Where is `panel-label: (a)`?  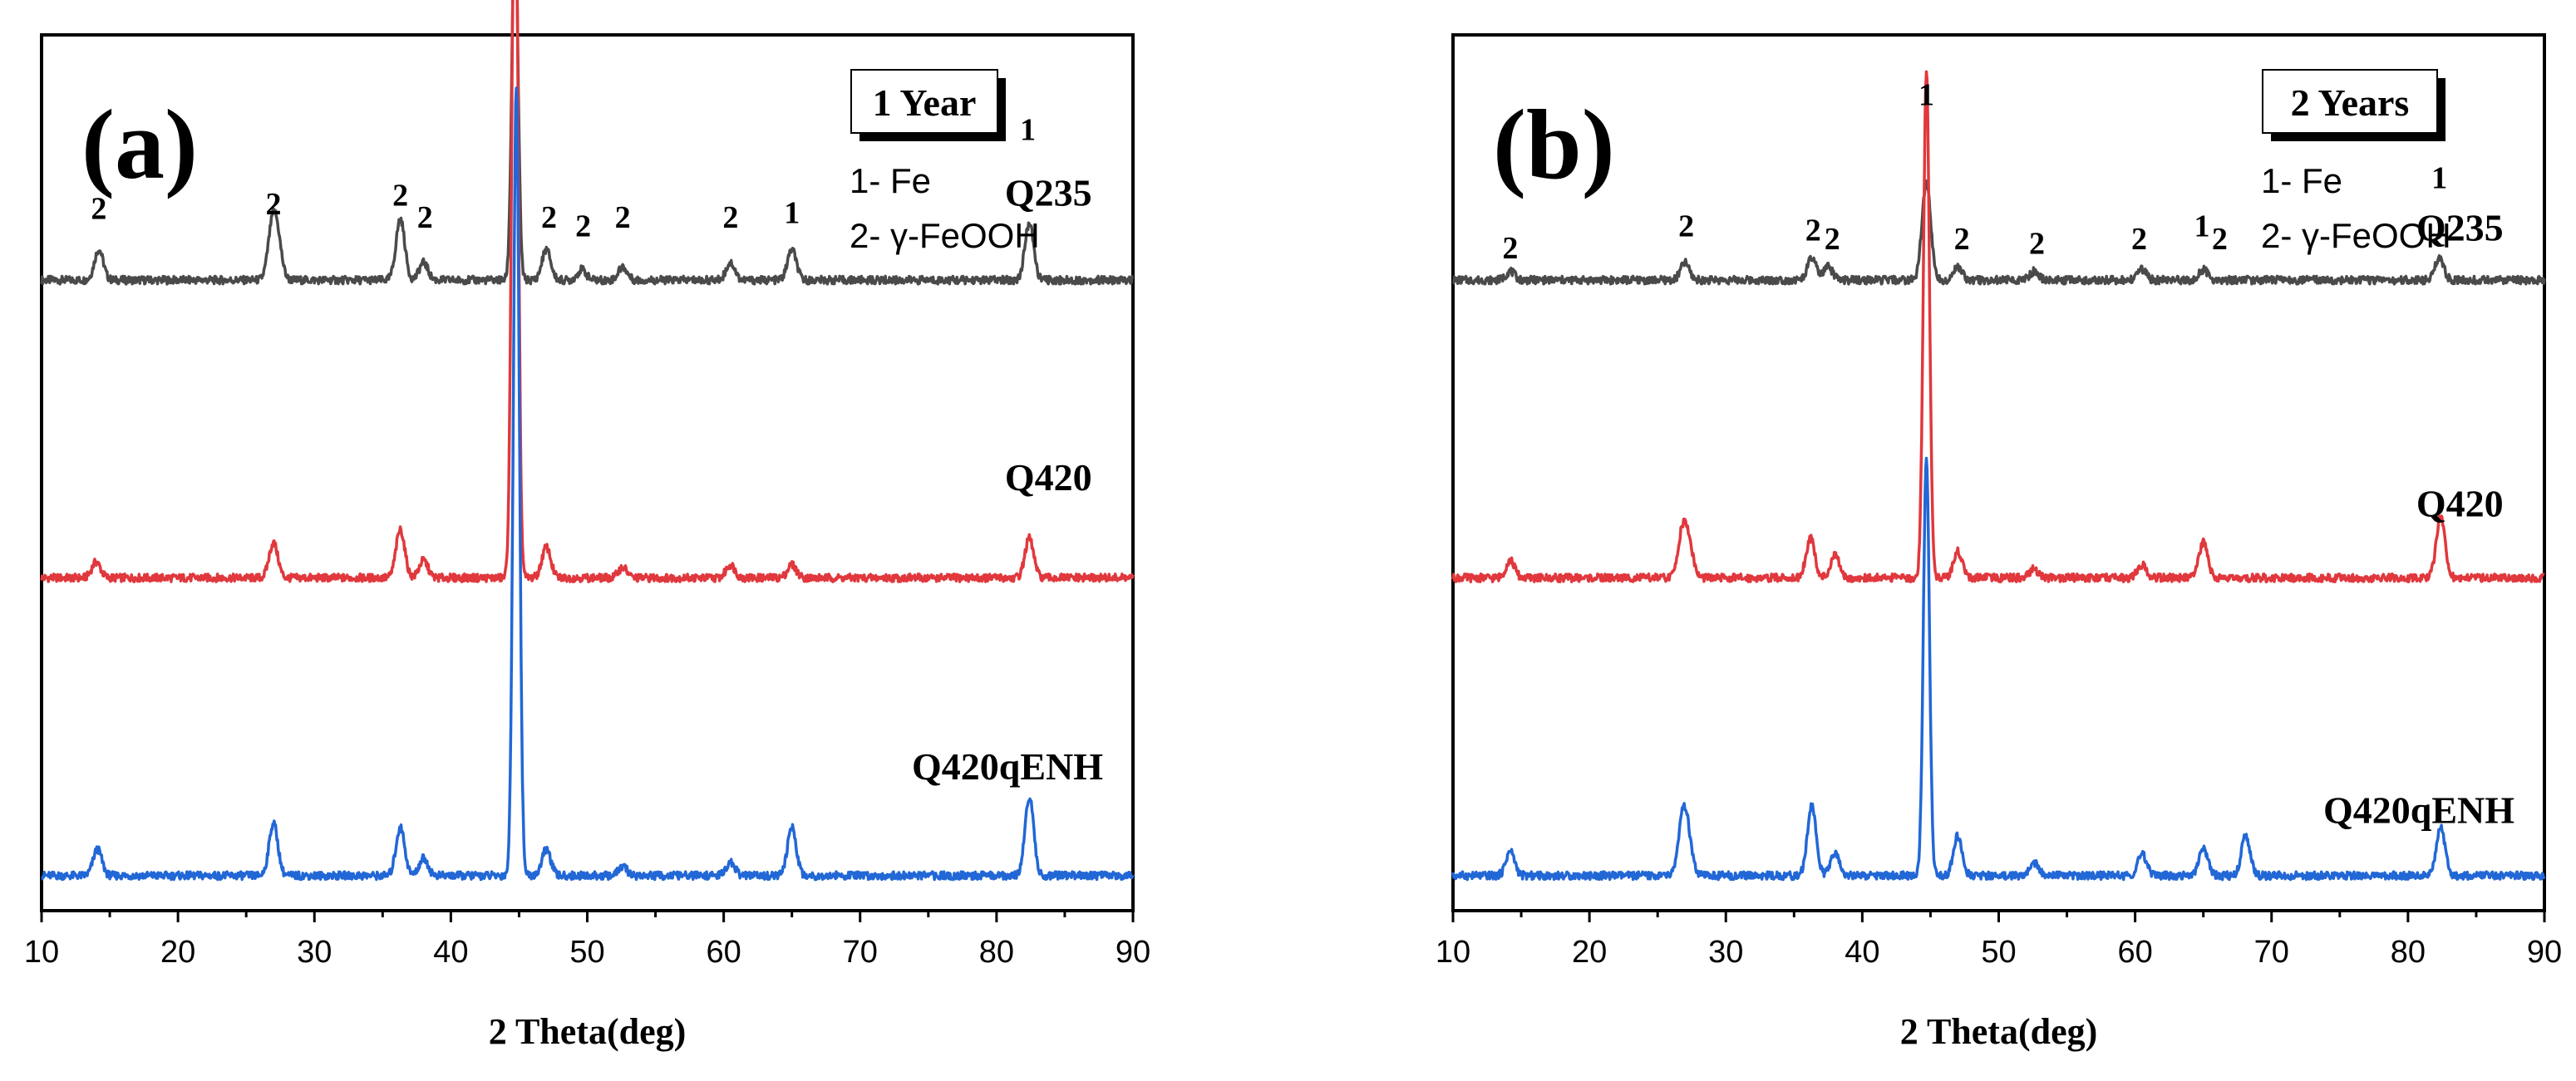
panel-label: (a) is located at coordinates (139, 144).